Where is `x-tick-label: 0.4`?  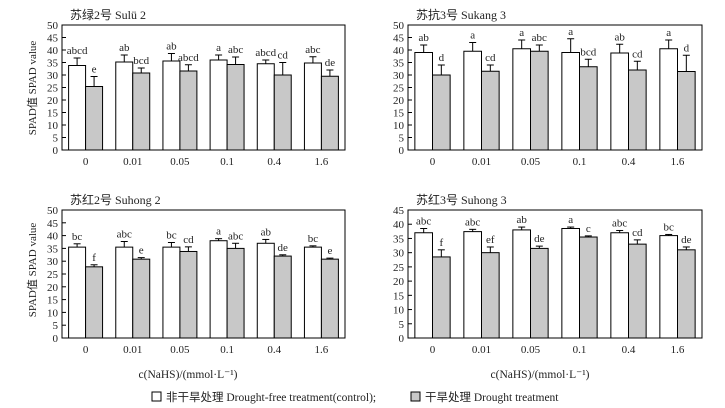 x-tick-label: 0.4 is located at coordinates (629, 162).